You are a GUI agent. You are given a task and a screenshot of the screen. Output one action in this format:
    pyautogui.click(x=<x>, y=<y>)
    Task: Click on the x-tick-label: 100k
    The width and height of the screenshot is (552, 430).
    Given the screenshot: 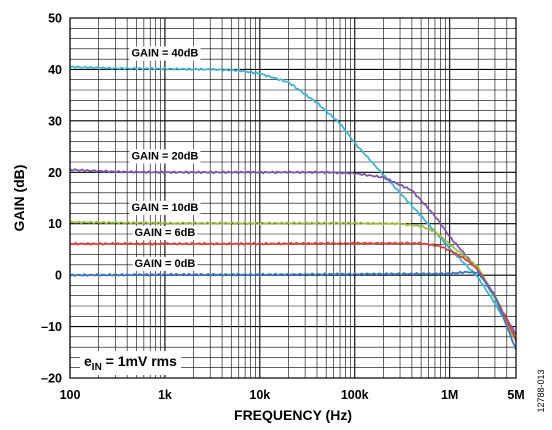 What is the action you would take?
    pyautogui.click(x=355, y=395)
    